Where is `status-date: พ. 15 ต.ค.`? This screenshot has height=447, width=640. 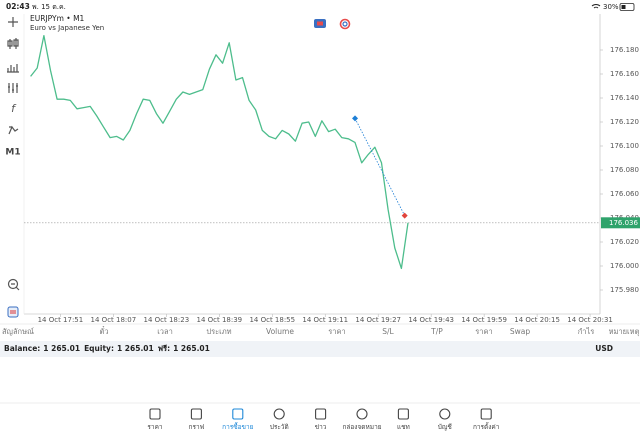 status-date: พ. 15 ต.ค. is located at coordinates (49, 7).